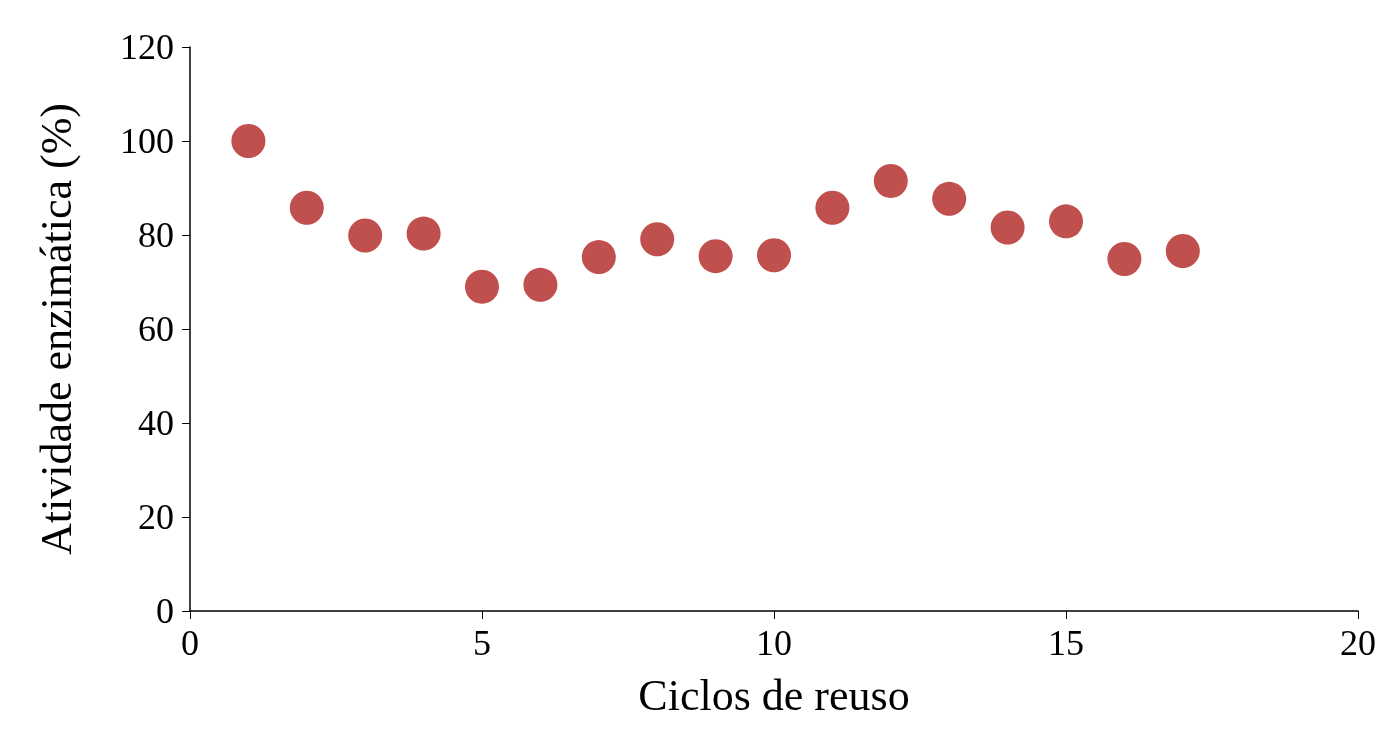  Describe the element at coordinates (156, 235) in the screenshot. I see `y-tick-label: 80` at that location.